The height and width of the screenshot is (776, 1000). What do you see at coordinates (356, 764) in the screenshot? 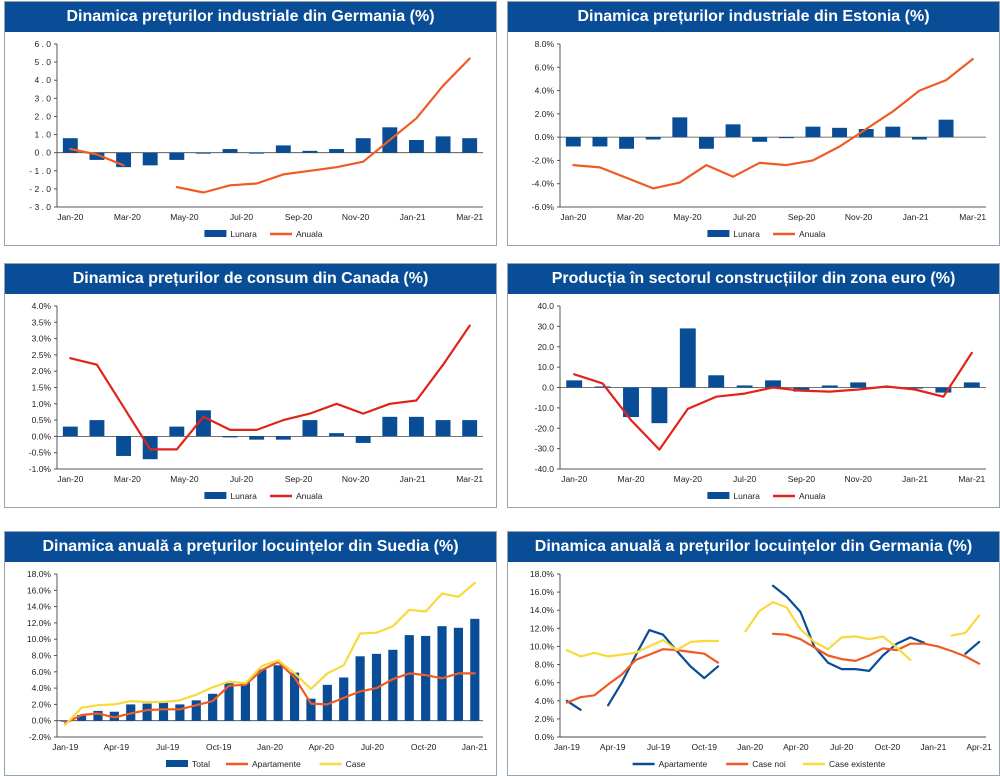
I see `legend-label: Case` at bounding box center [356, 764].